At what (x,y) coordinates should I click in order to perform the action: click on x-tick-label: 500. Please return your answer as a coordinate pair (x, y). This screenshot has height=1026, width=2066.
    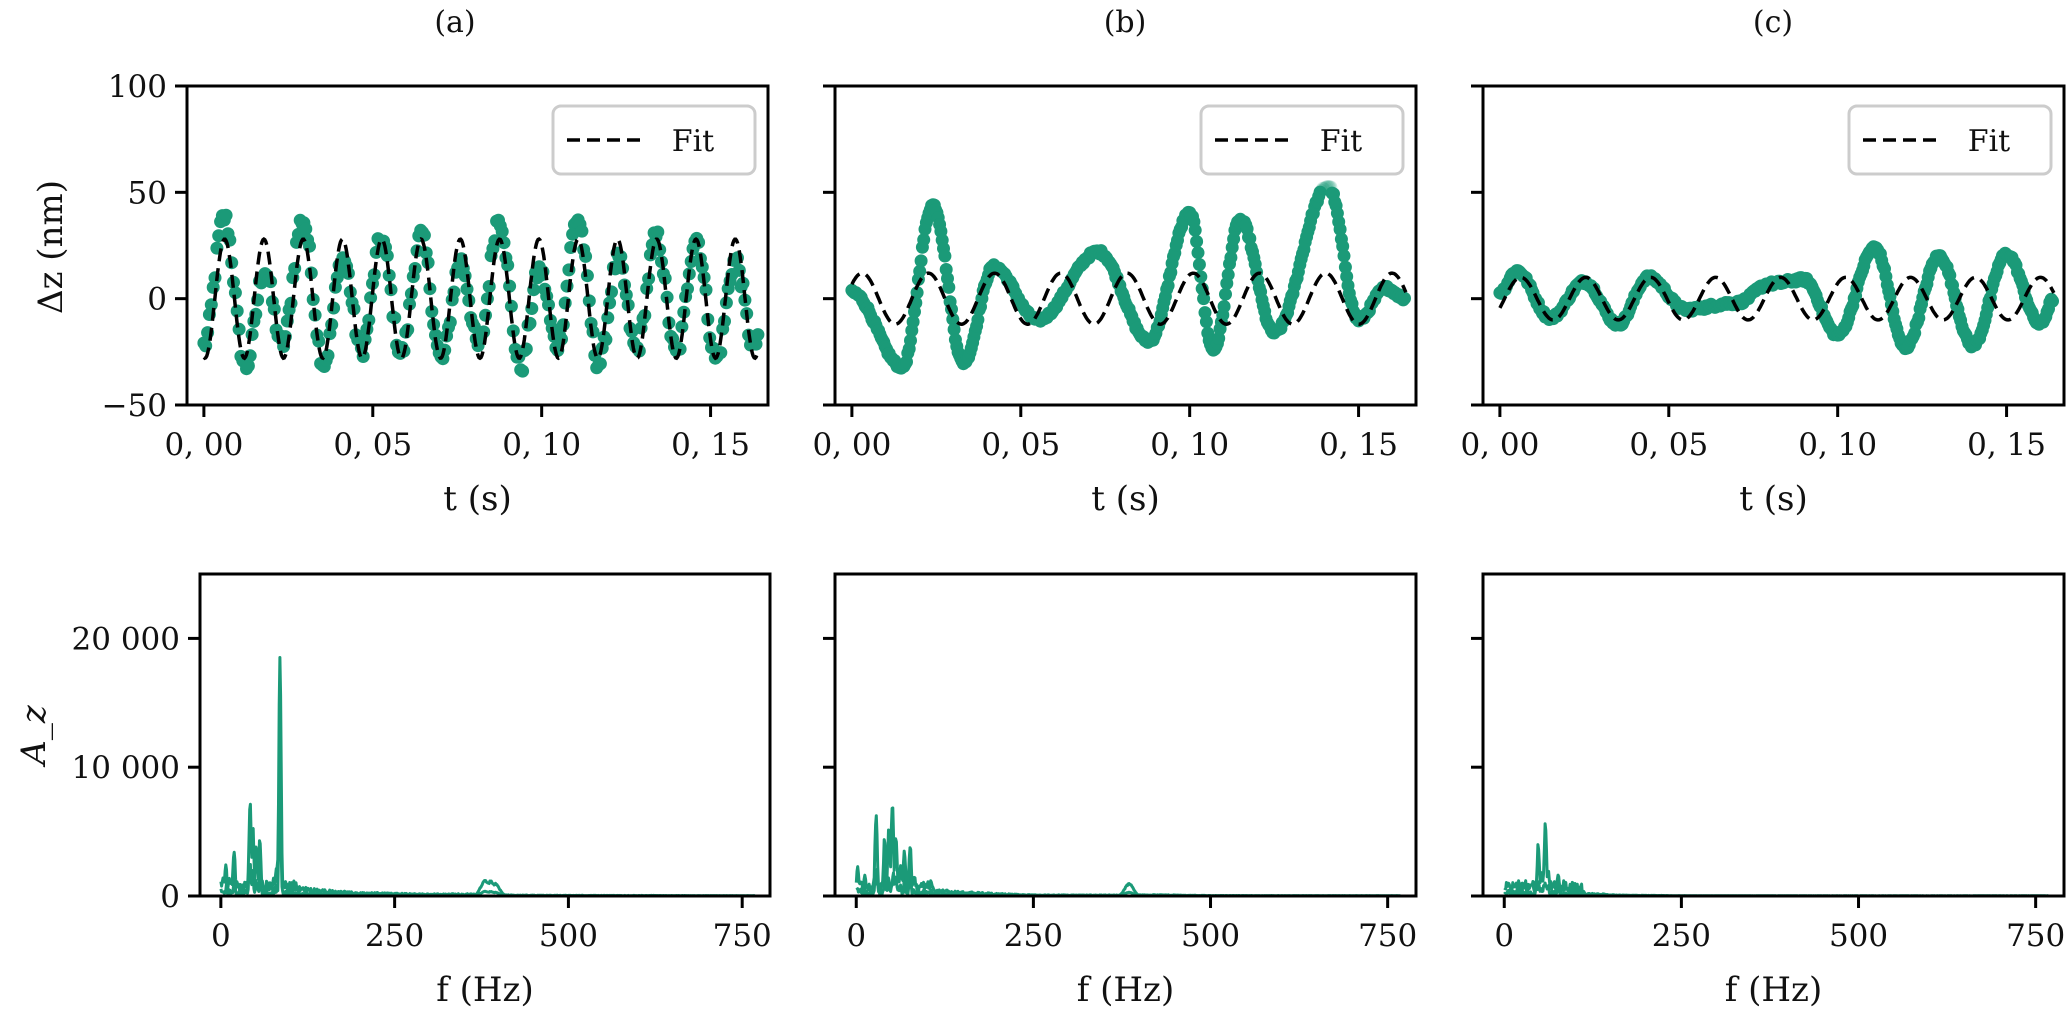
    Looking at the image, I should click on (568, 936).